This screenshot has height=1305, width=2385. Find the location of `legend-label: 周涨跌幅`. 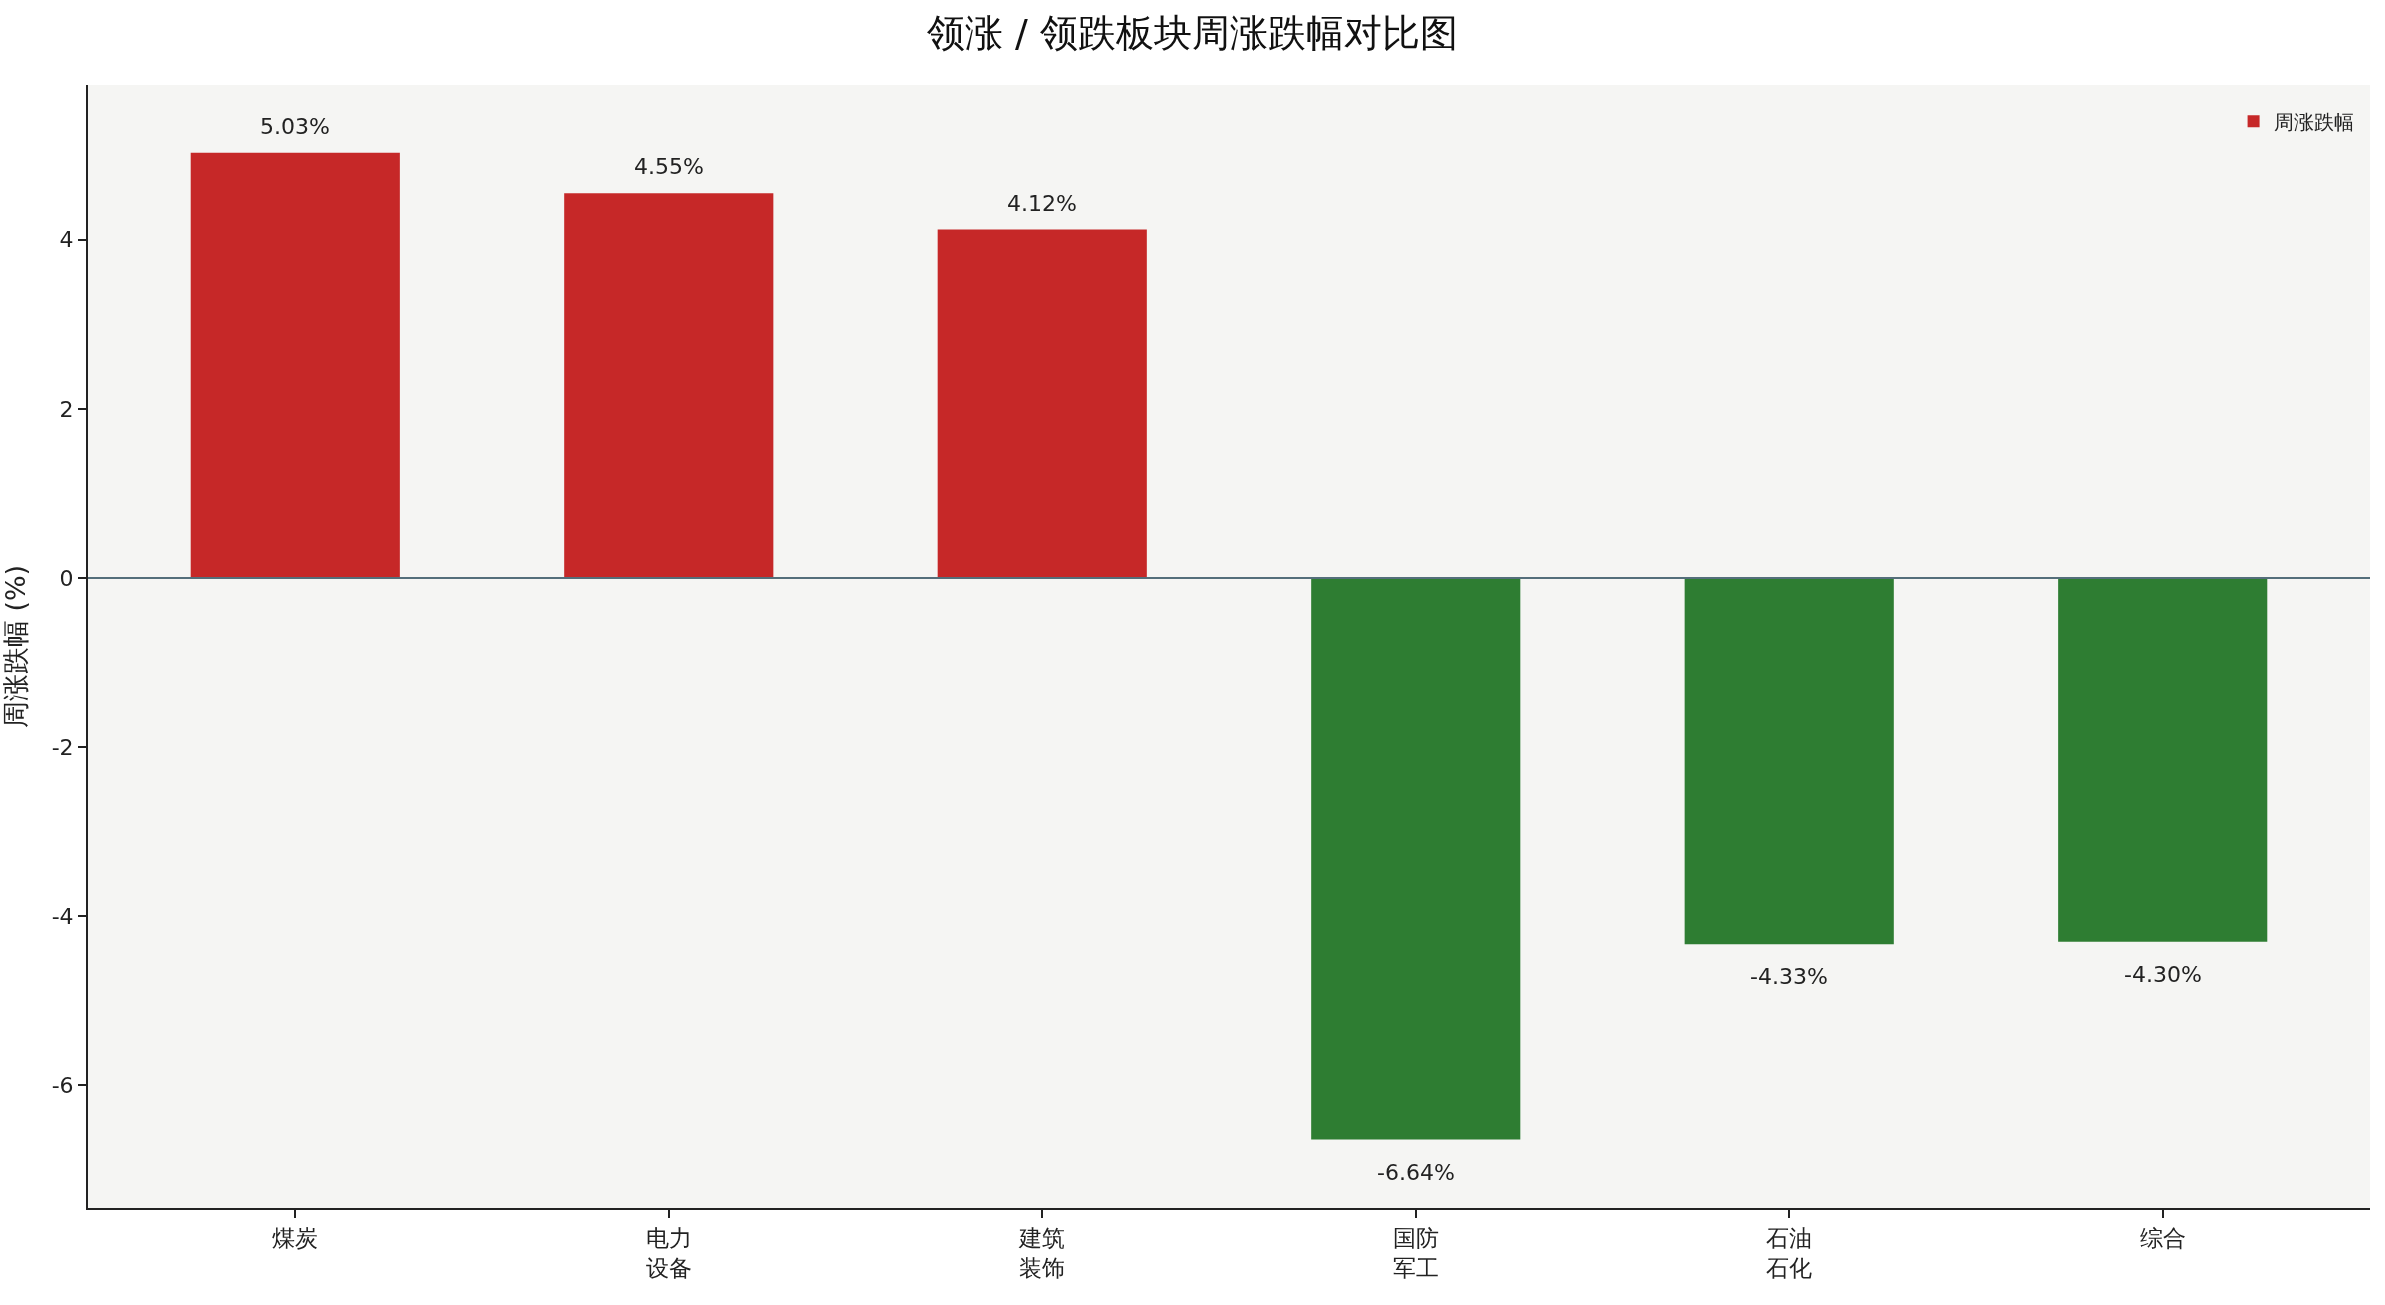

legend-label: 周涨跌幅 is located at coordinates (2313, 122).